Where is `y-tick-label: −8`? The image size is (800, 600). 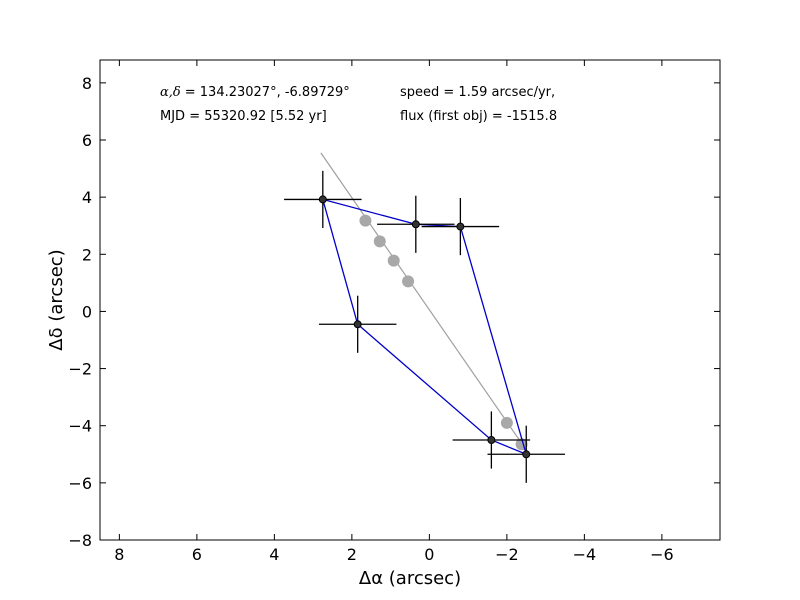 y-tick-label: −8 is located at coordinates (80, 540).